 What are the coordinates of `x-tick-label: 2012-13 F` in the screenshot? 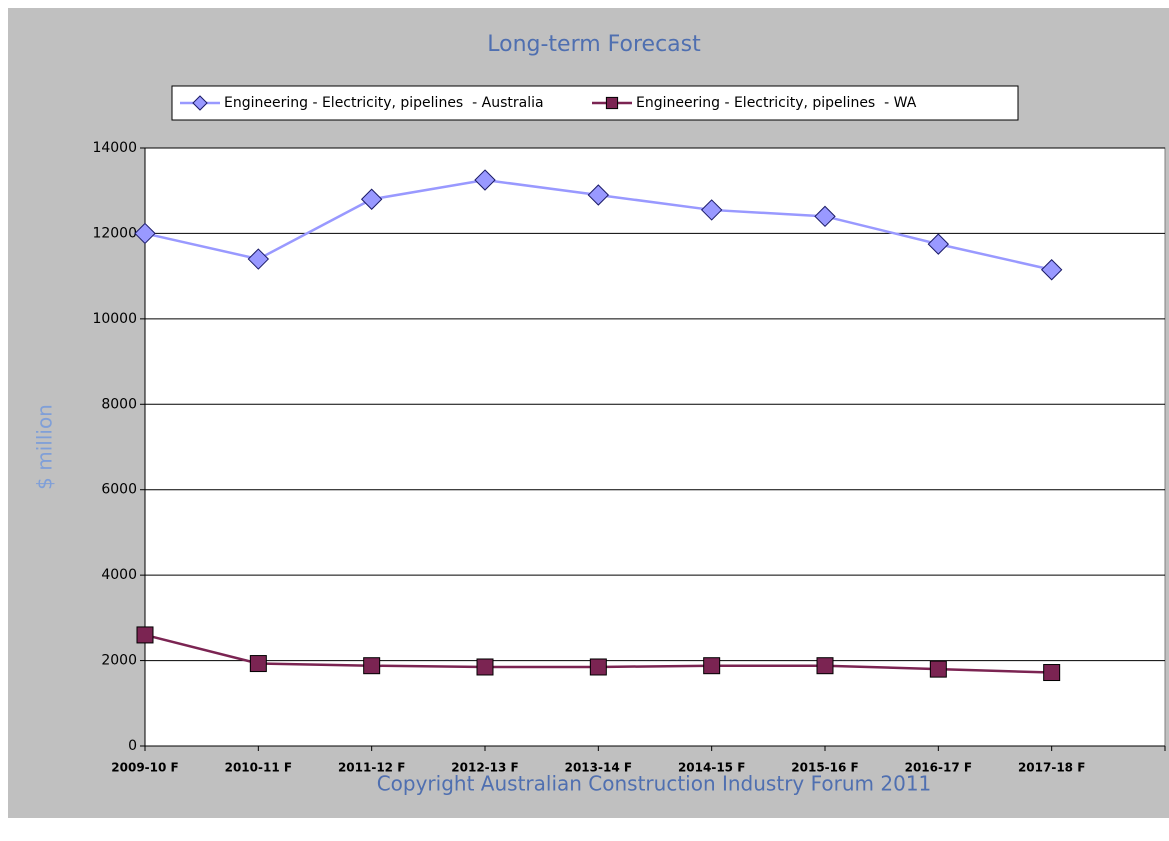 It's located at (484, 768).